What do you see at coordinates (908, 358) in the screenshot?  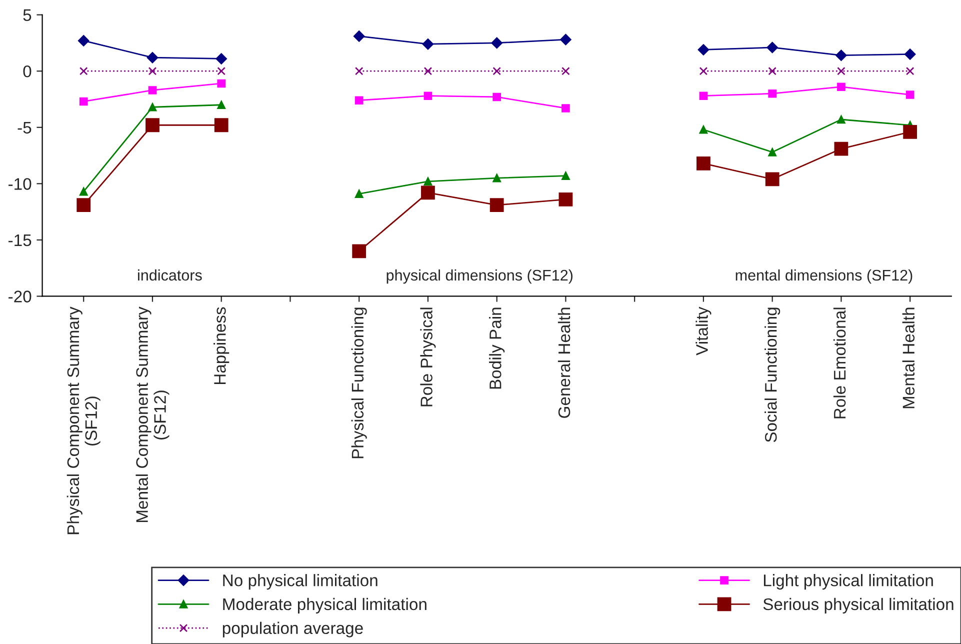 I see `x-tick-label: Mental Health` at bounding box center [908, 358].